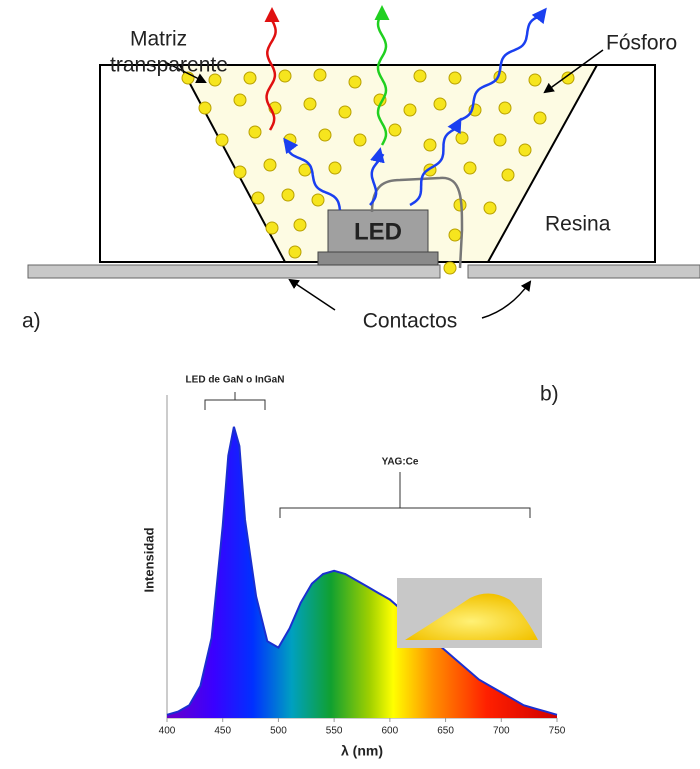 The height and width of the screenshot is (769, 700). Describe the element at coordinates (158, 39) in the screenshot. I see `label-matrix: Matriz` at that location.